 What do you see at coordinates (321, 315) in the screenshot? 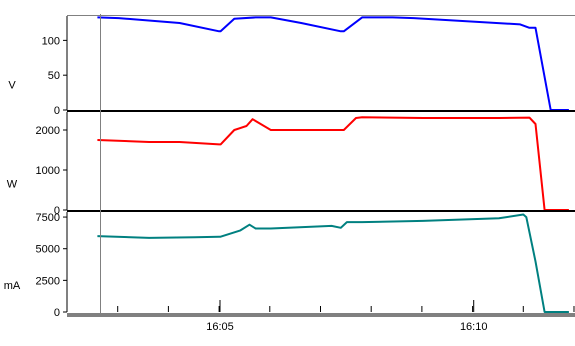
I see `time-axis-band` at bounding box center [321, 315].